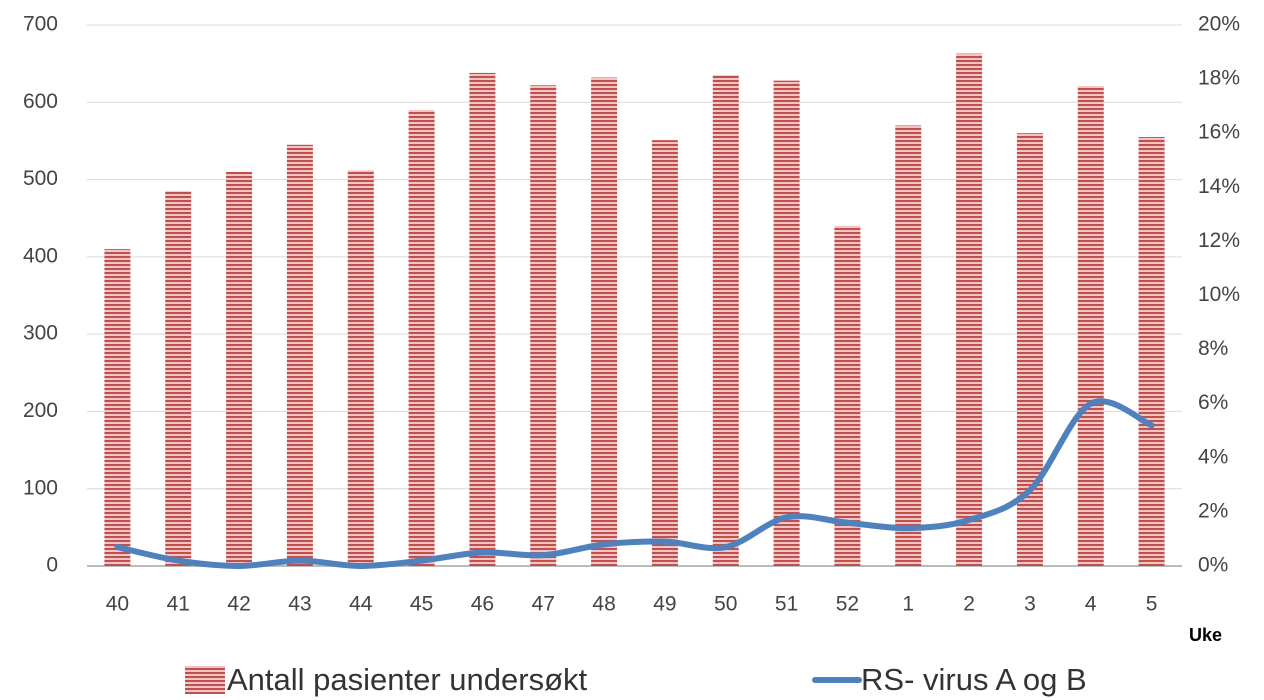  Describe the element at coordinates (40, 487) in the screenshot. I see `y-tick-label: 100` at that location.